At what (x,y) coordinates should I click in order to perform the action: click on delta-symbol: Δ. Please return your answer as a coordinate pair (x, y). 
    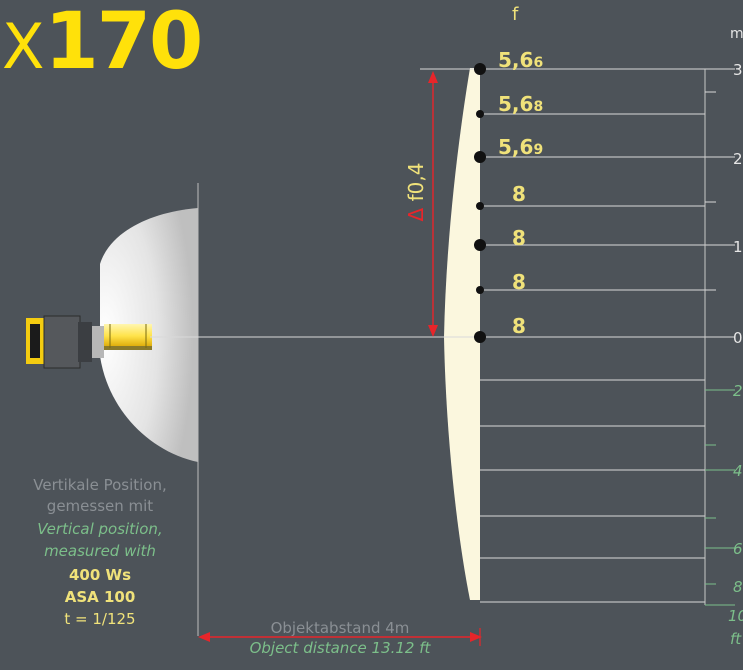
    Looking at the image, I should click on (416, 214).